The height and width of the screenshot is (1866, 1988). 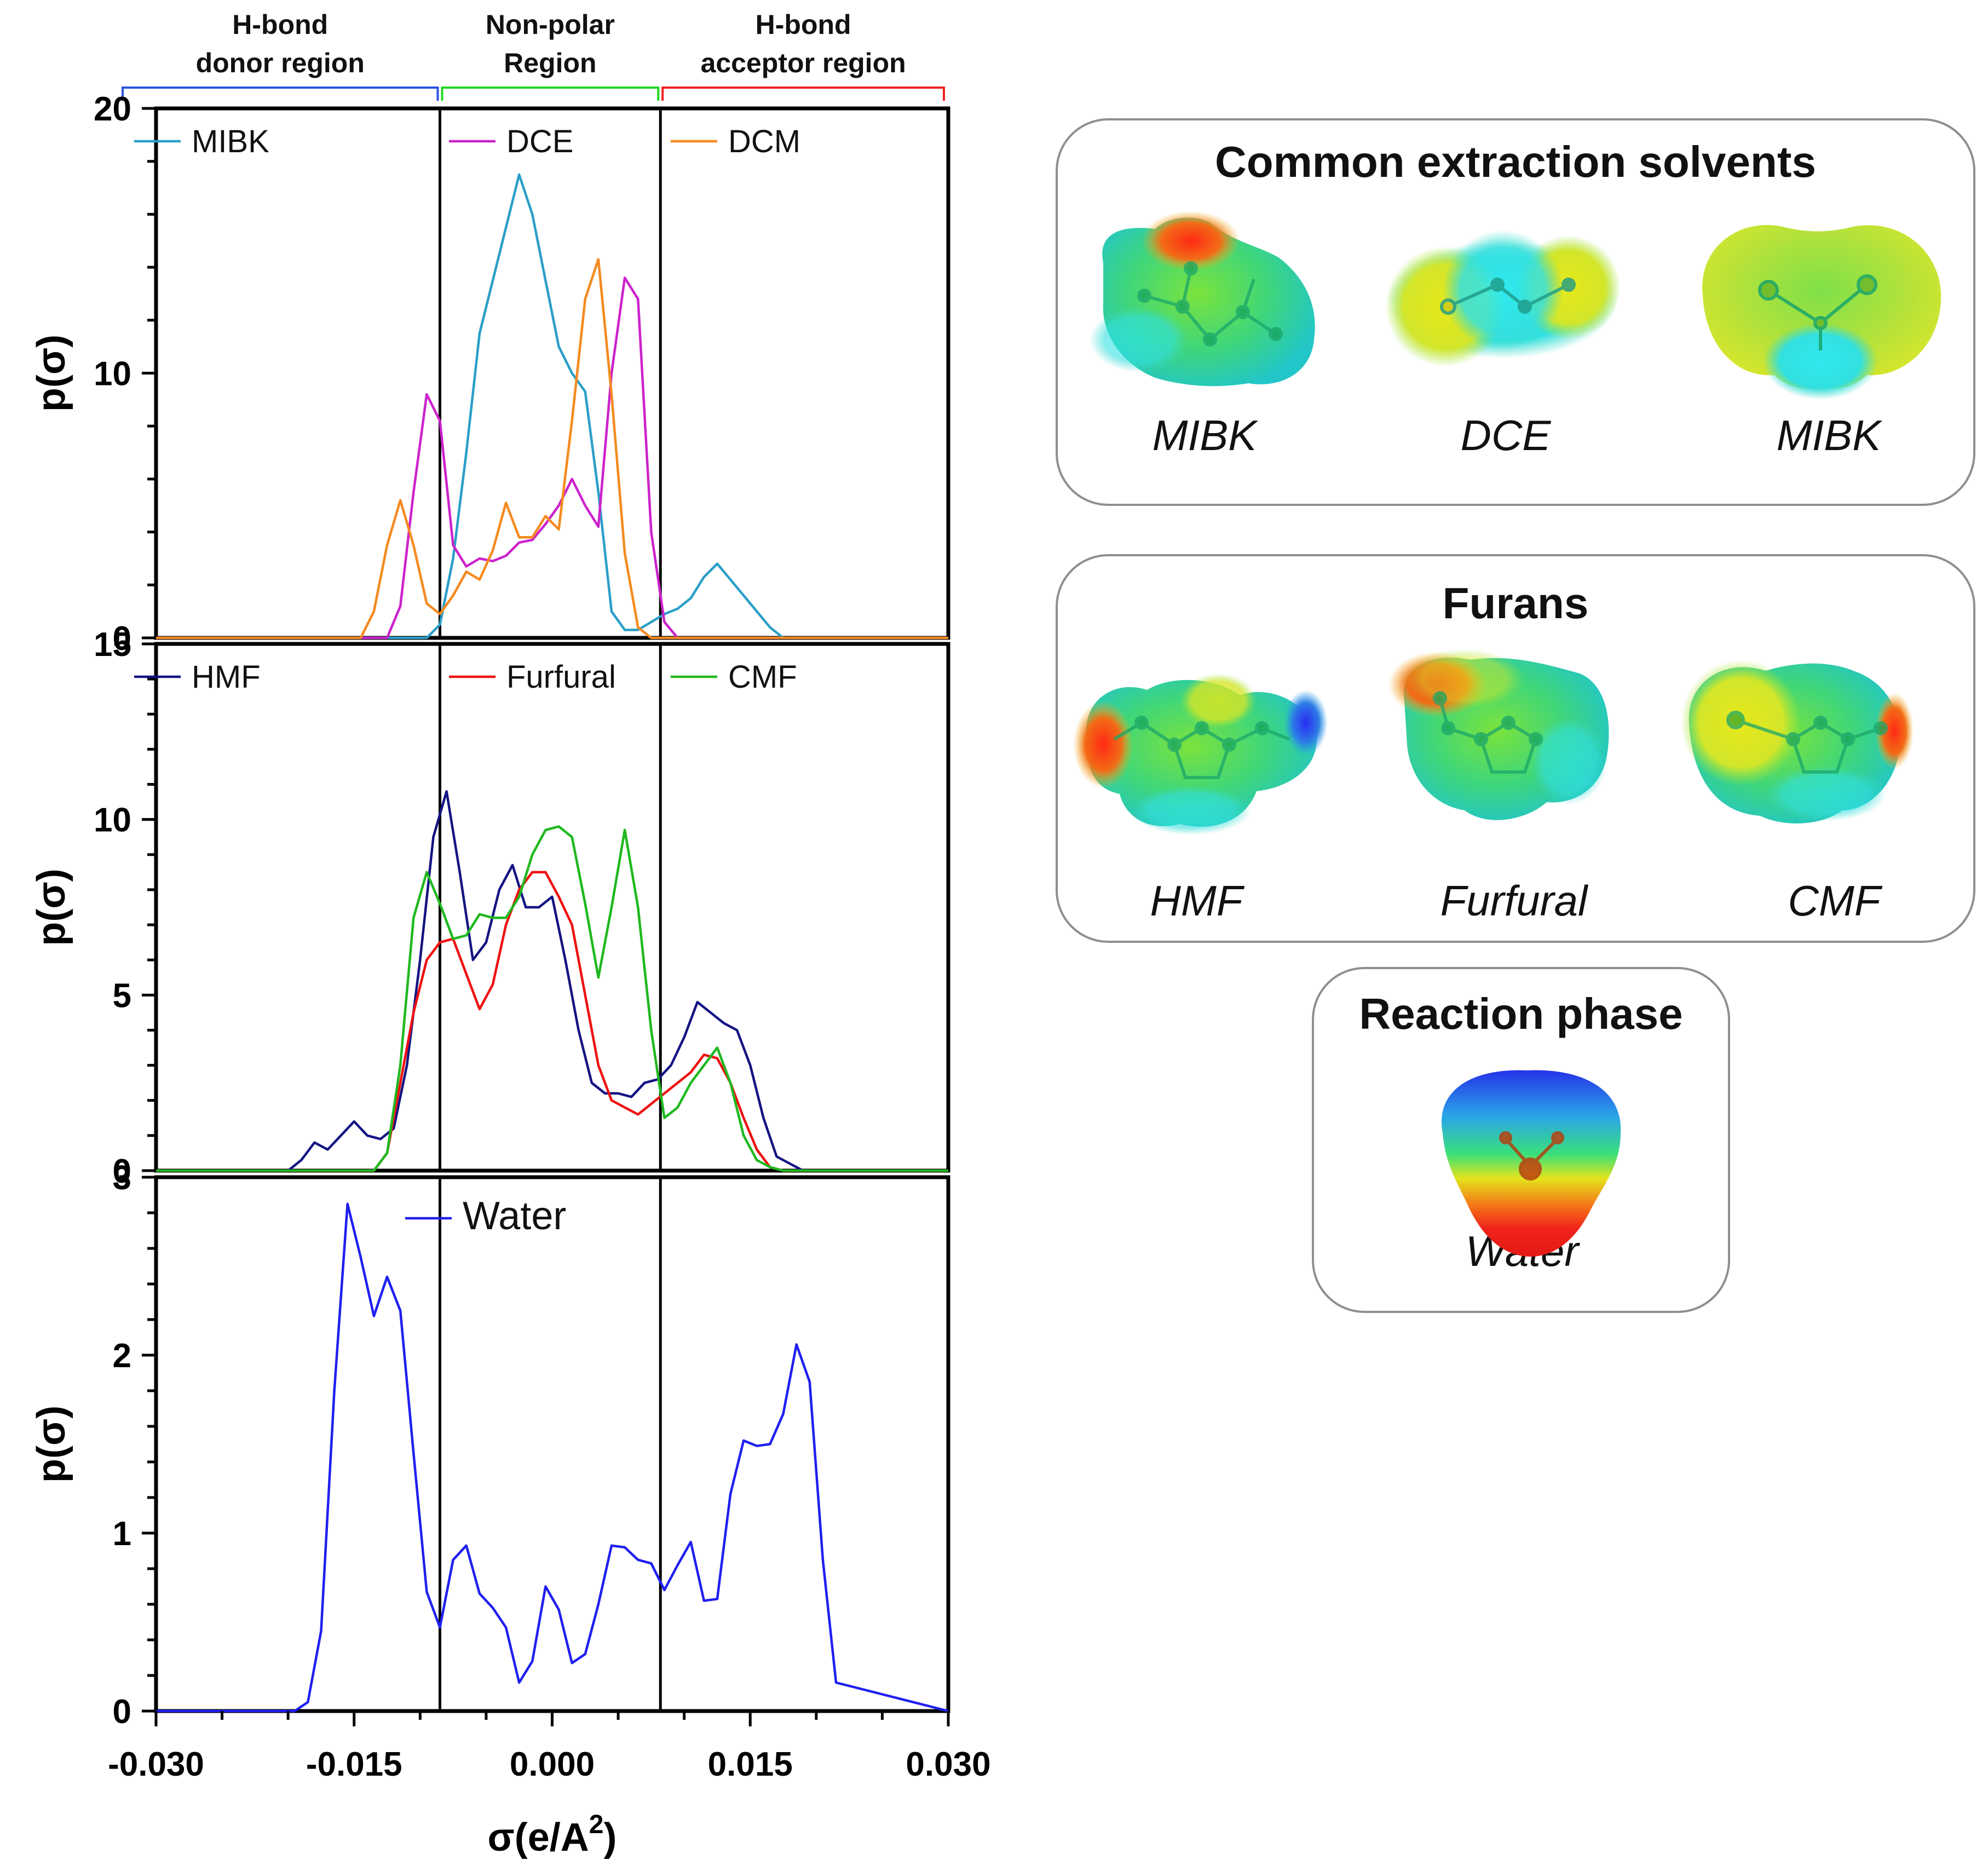 I want to click on x-tick-label: -0.015, so click(x=354, y=1764).